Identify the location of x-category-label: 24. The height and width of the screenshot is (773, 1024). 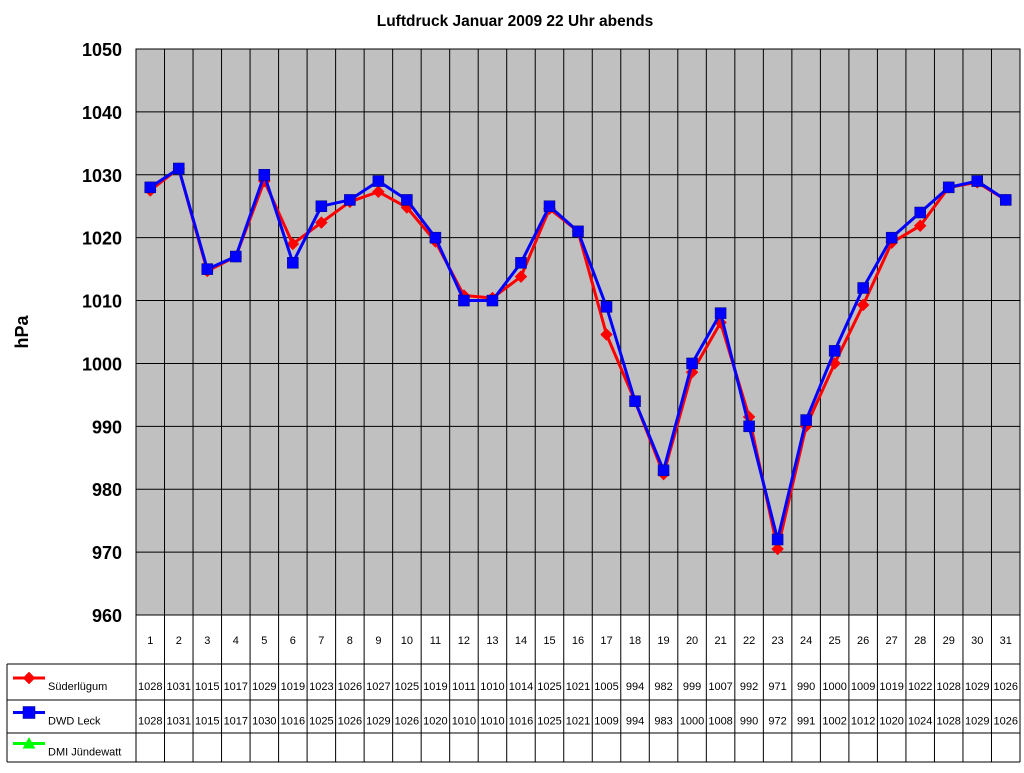
(806, 641).